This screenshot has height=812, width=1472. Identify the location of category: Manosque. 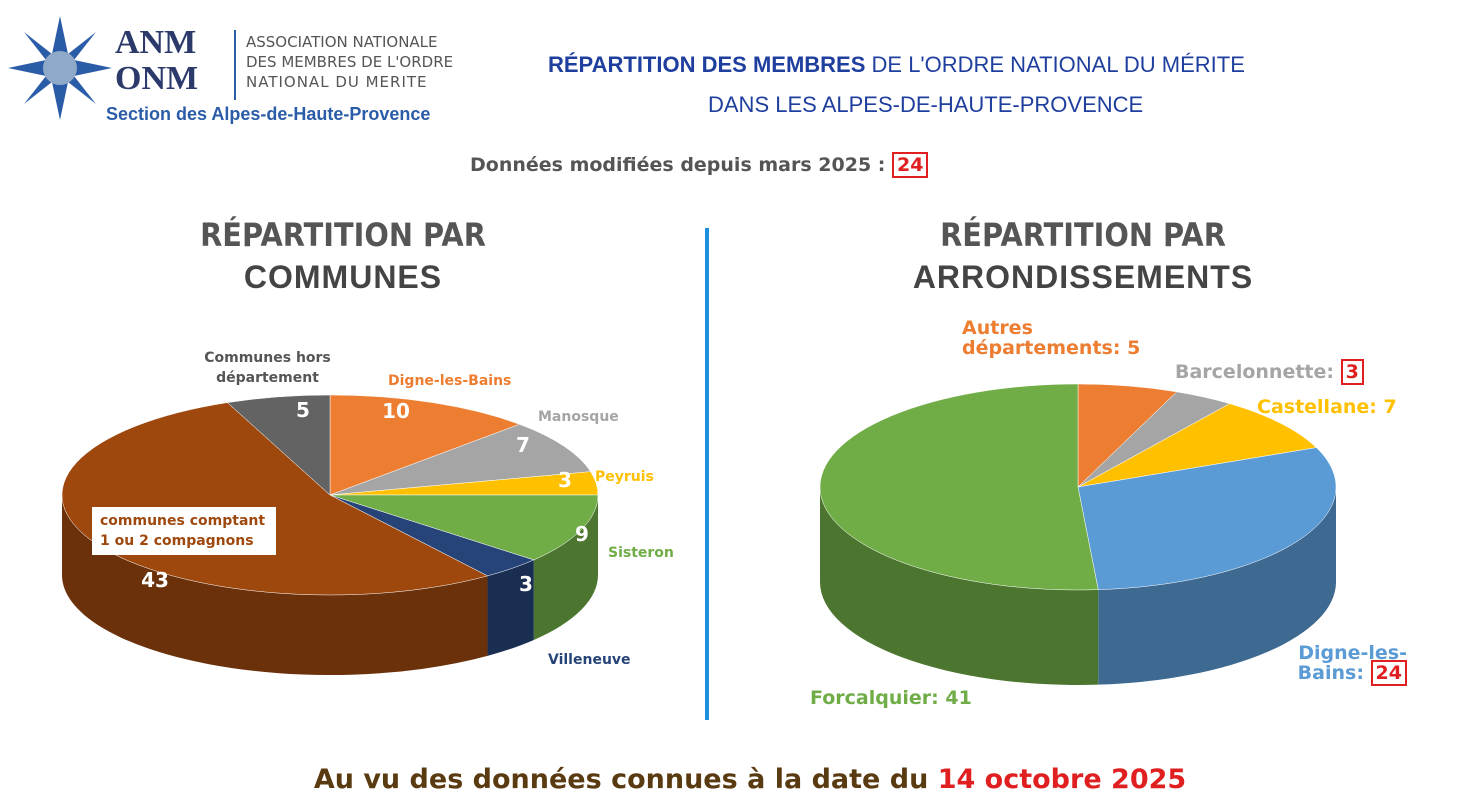
(578, 417).